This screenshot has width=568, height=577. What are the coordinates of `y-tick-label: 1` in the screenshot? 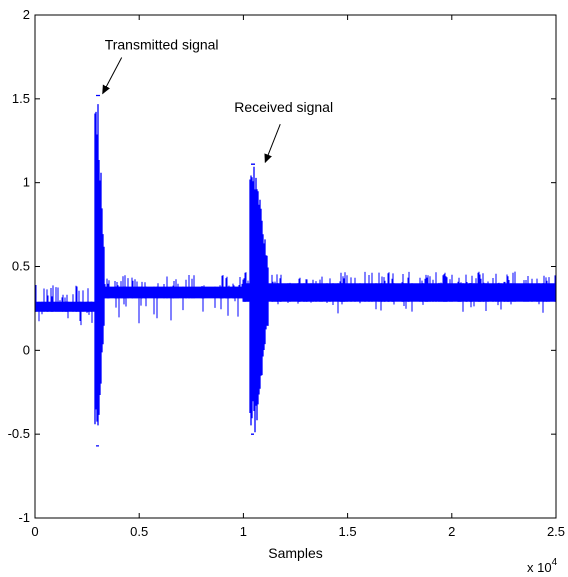 It's located at (26, 182).